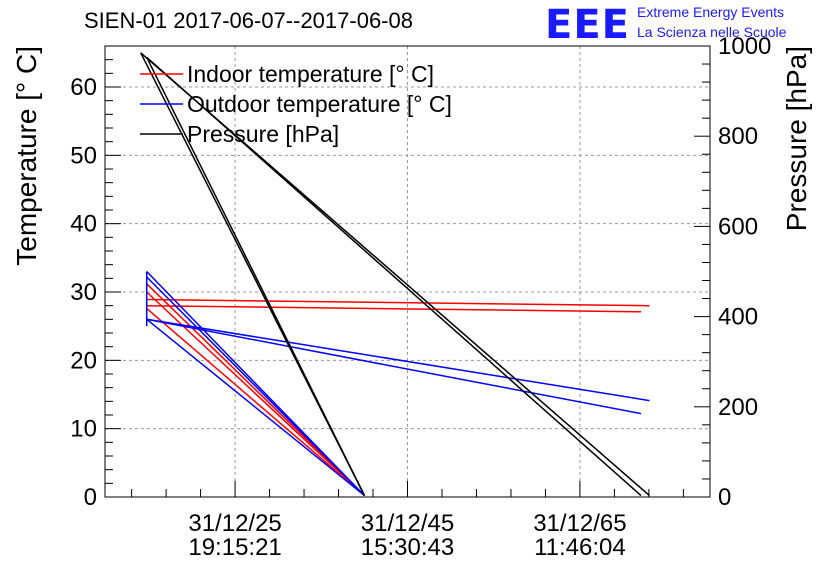 This screenshot has width=836, height=572. I want to click on y-tick-label-right: 200, so click(738, 407).